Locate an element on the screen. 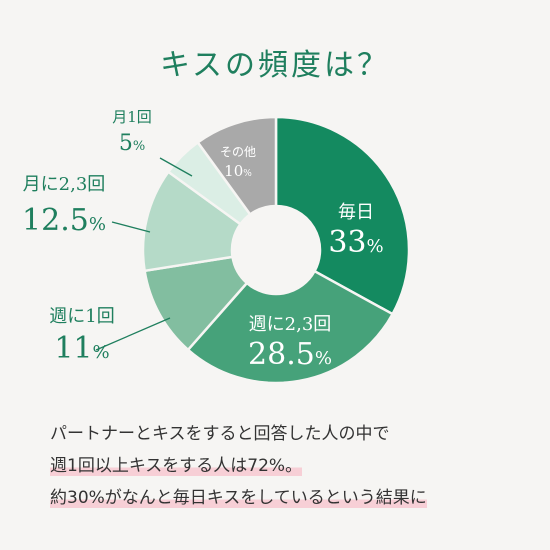  slice-label-4: 月1回 is located at coordinates (132, 117).